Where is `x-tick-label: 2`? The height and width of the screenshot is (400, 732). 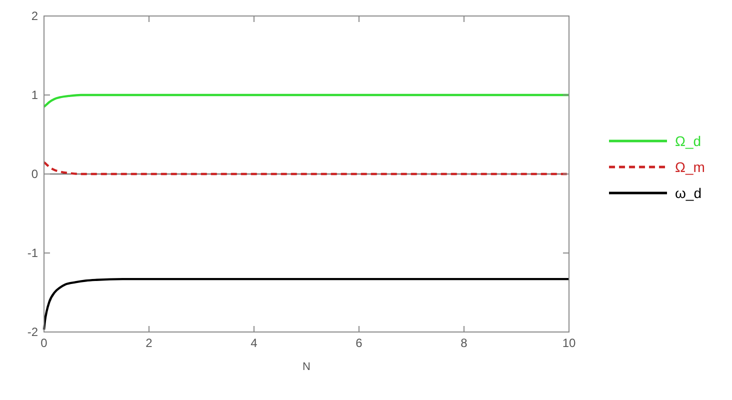
x-tick-label: 2 is located at coordinates (149, 343).